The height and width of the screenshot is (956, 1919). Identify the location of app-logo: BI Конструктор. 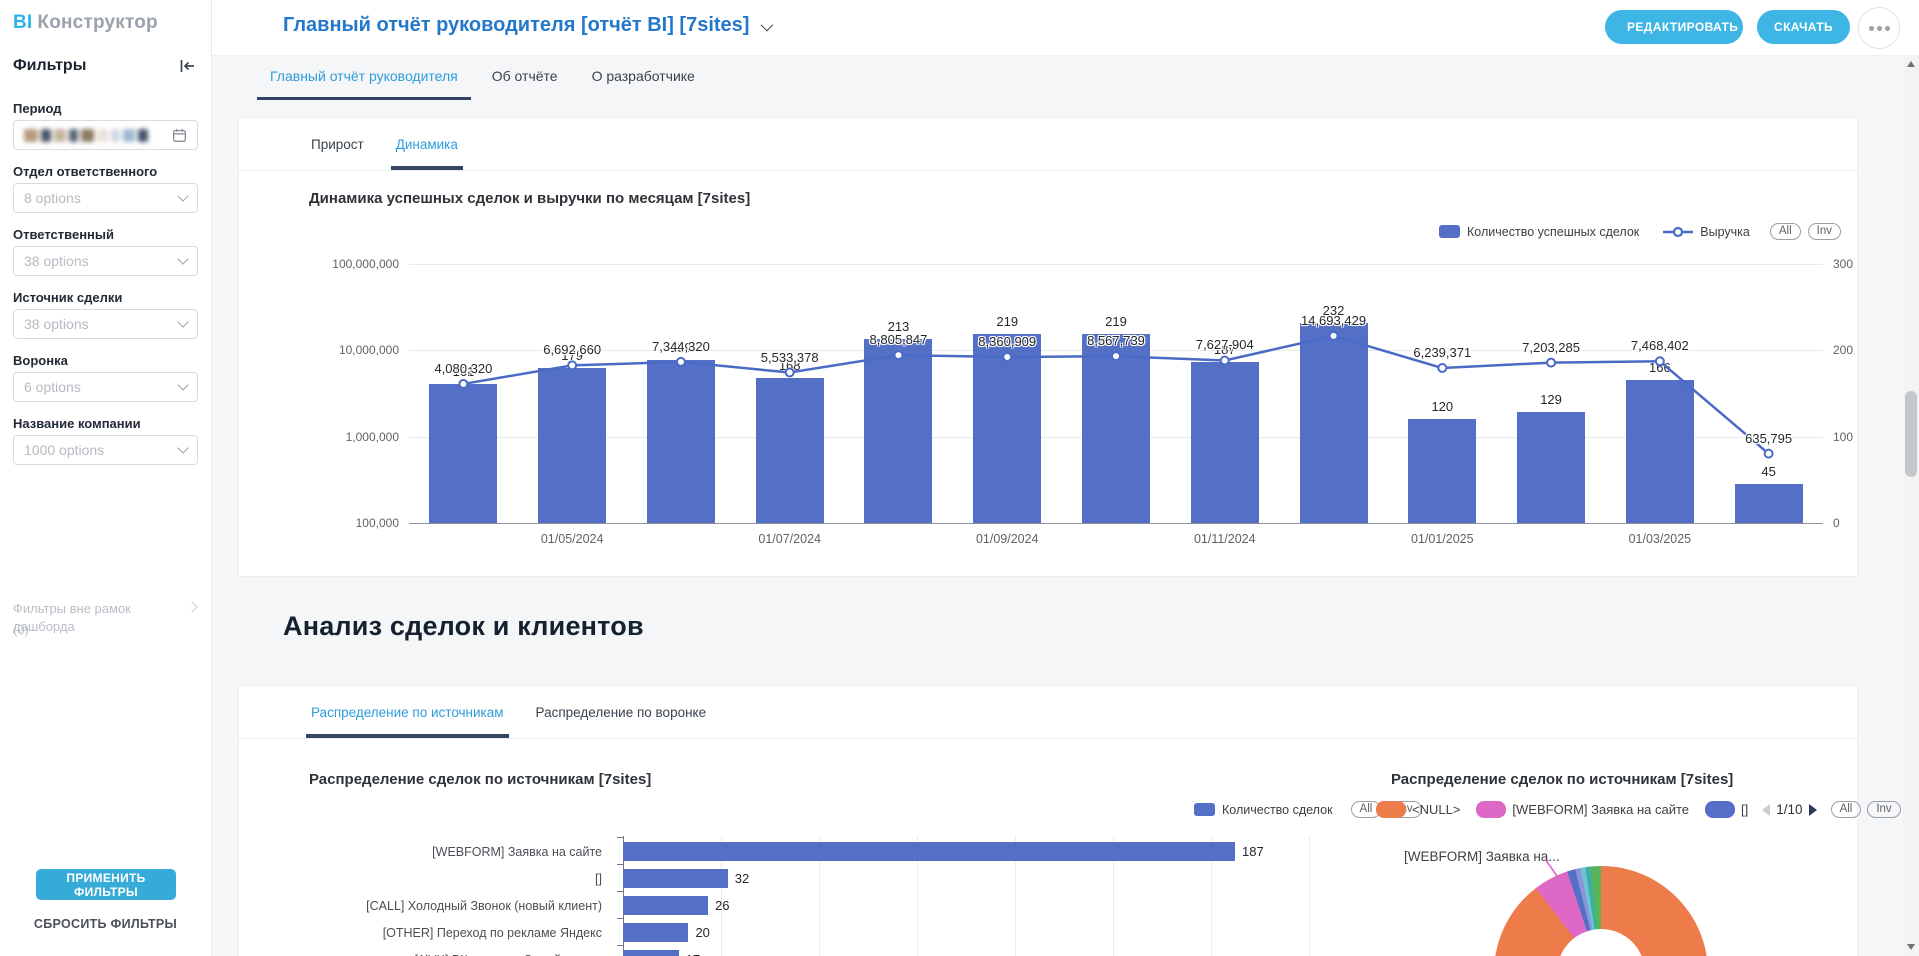
(85, 23).